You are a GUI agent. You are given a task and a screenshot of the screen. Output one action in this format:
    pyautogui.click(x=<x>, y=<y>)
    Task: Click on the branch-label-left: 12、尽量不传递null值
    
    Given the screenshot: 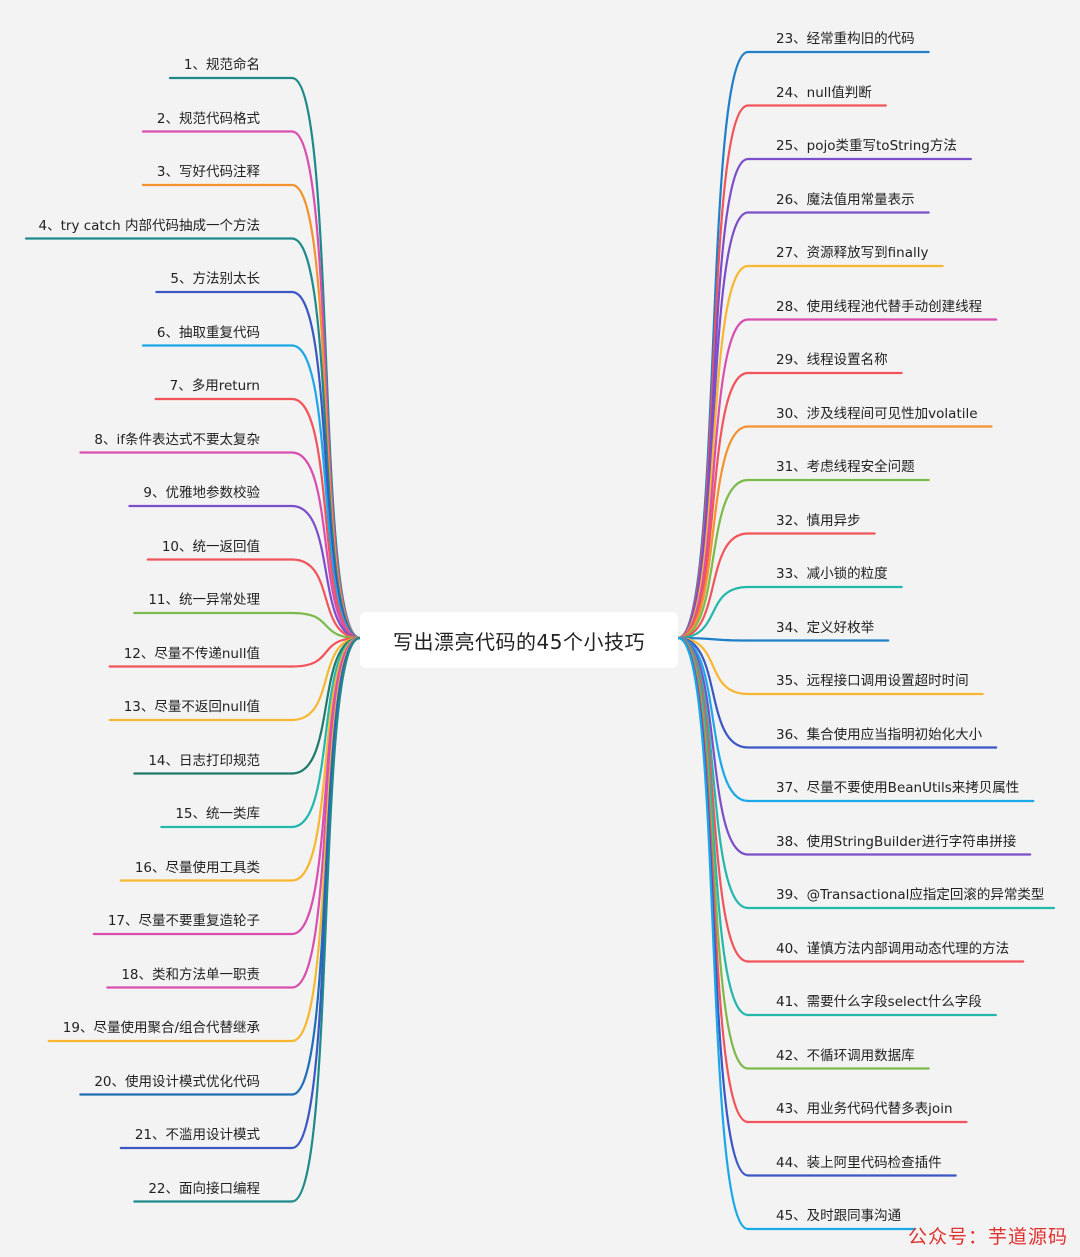 What is the action you would take?
    pyautogui.click(x=191, y=653)
    